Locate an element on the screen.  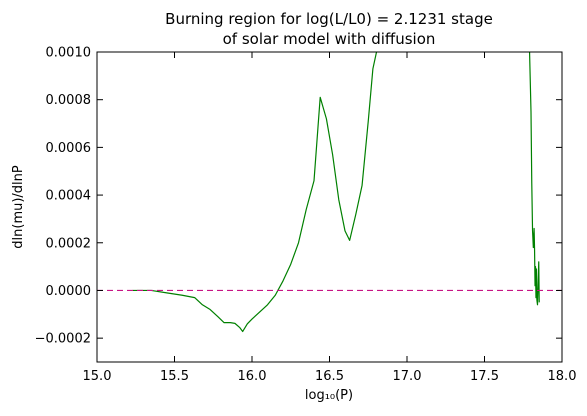
x-tick-label: 16.0 is located at coordinates (252, 376).